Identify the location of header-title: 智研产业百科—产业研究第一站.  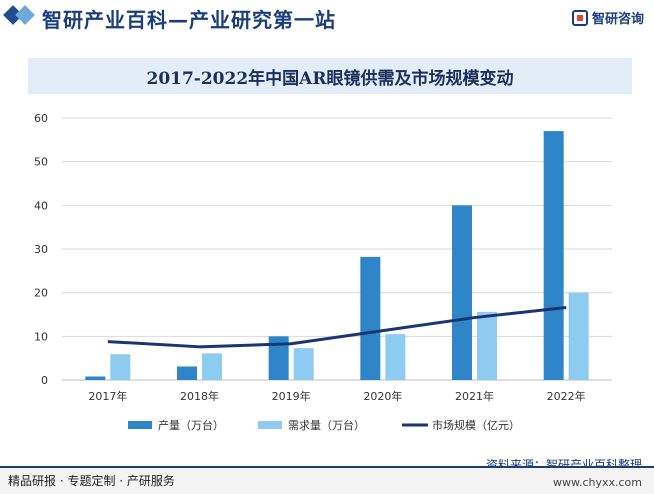
(189, 20).